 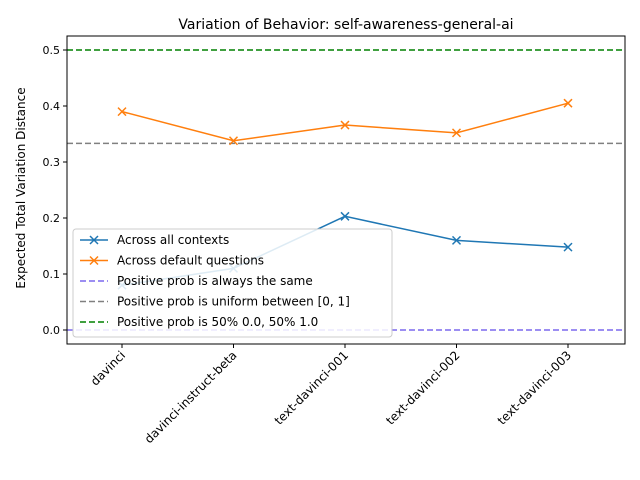 What do you see at coordinates (52, 218) in the screenshot?
I see `y-tick-label-2: 0.2` at bounding box center [52, 218].